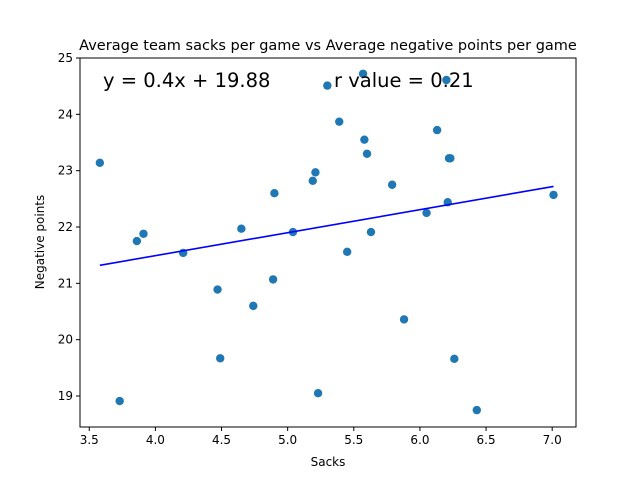 The height and width of the screenshot is (480, 640). I want to click on y-tick-label: 20, so click(65, 340).